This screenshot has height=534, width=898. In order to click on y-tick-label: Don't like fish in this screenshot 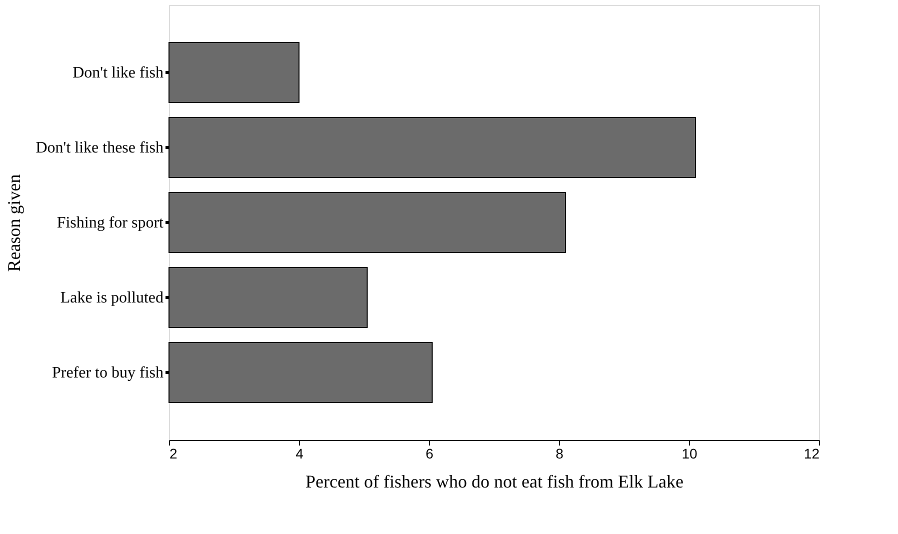, I will do `click(118, 73)`.